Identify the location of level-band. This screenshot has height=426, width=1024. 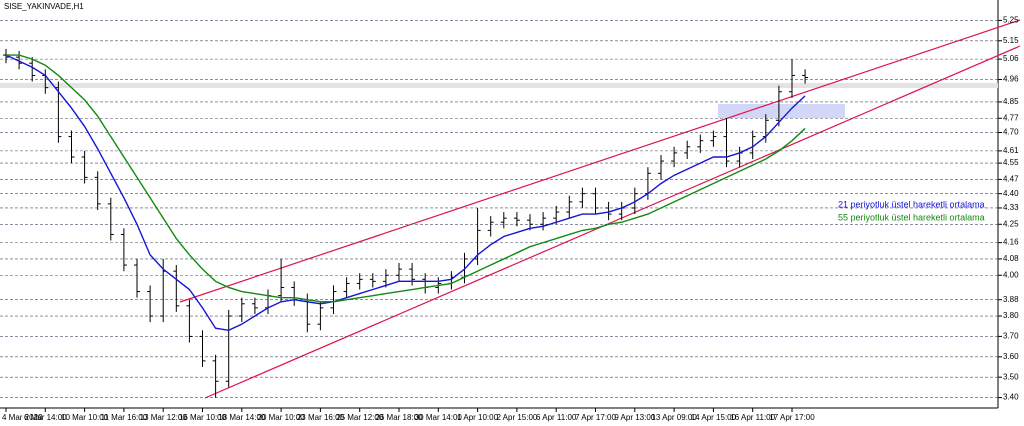
(499, 85).